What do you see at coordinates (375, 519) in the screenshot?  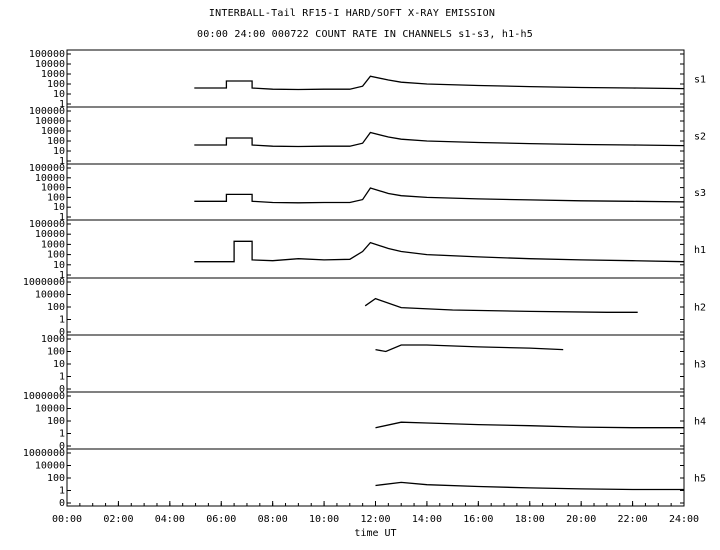 I see `x-tick-label-6: 12:00` at bounding box center [375, 519].